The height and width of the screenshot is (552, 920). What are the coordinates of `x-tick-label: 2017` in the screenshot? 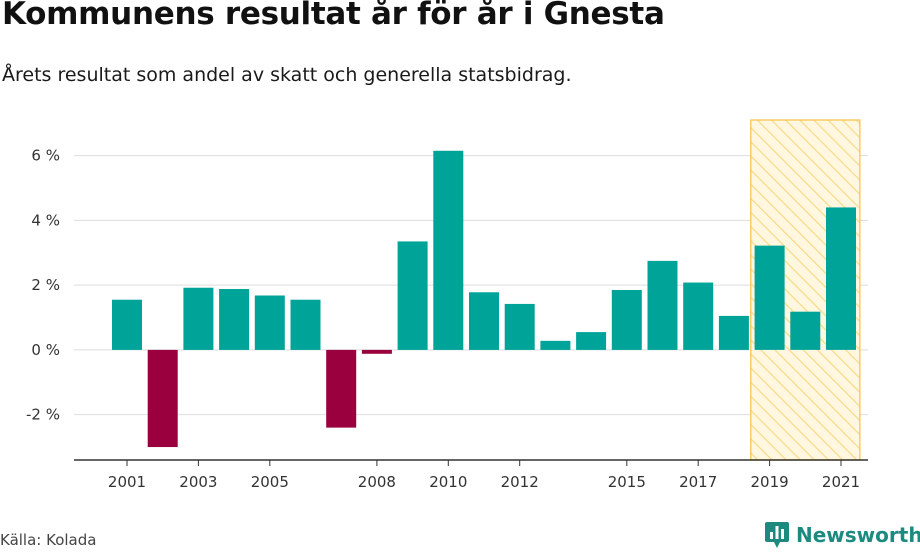 It's located at (698, 482).